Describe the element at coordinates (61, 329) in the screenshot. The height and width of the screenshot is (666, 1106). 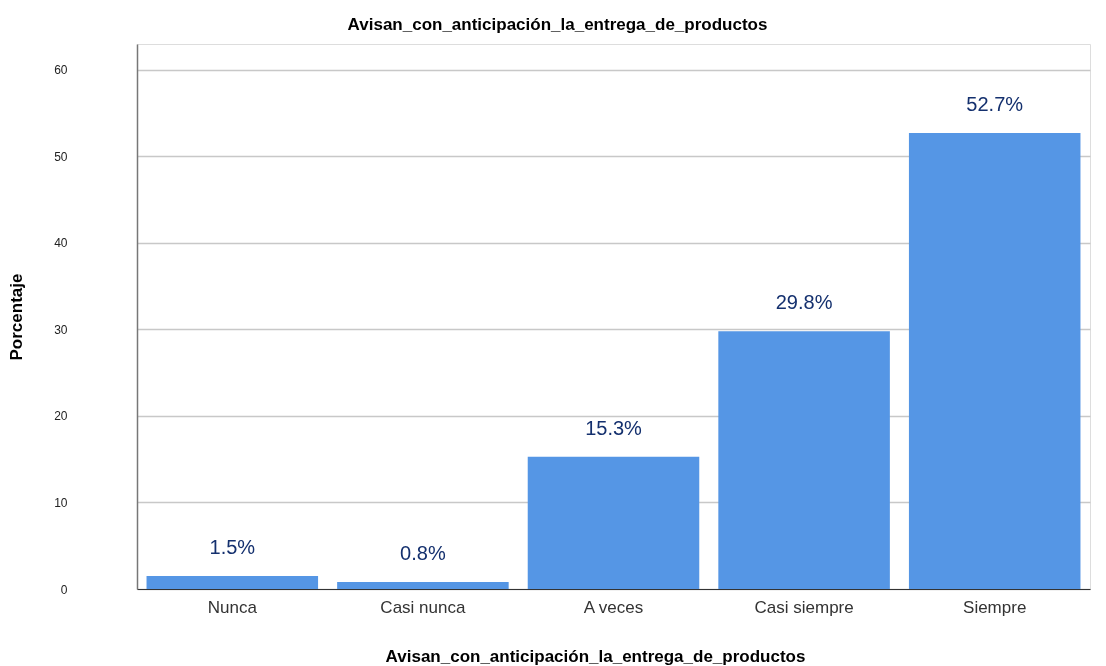
I see `y-tick-label: 30` at that location.